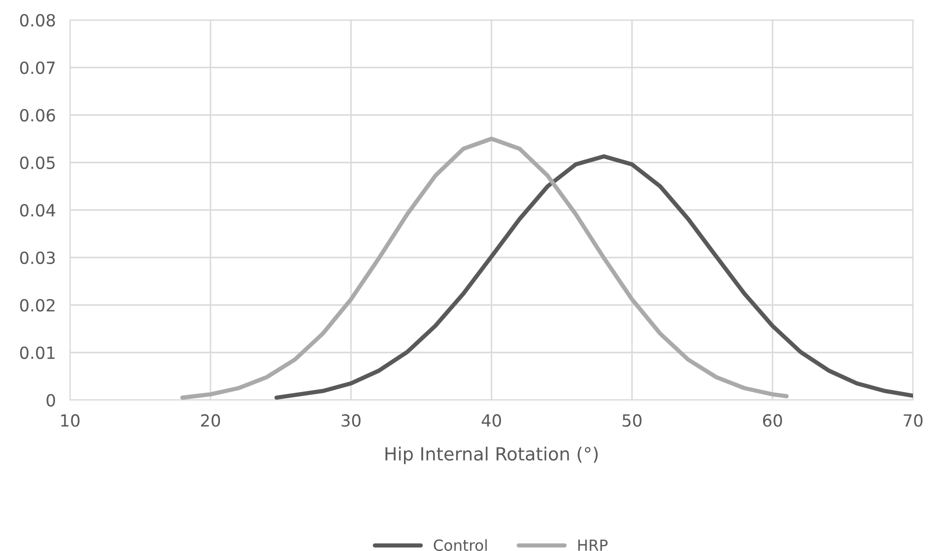 The width and height of the screenshot is (928, 551). I want to click on x-tick-label: 50, so click(632, 420).